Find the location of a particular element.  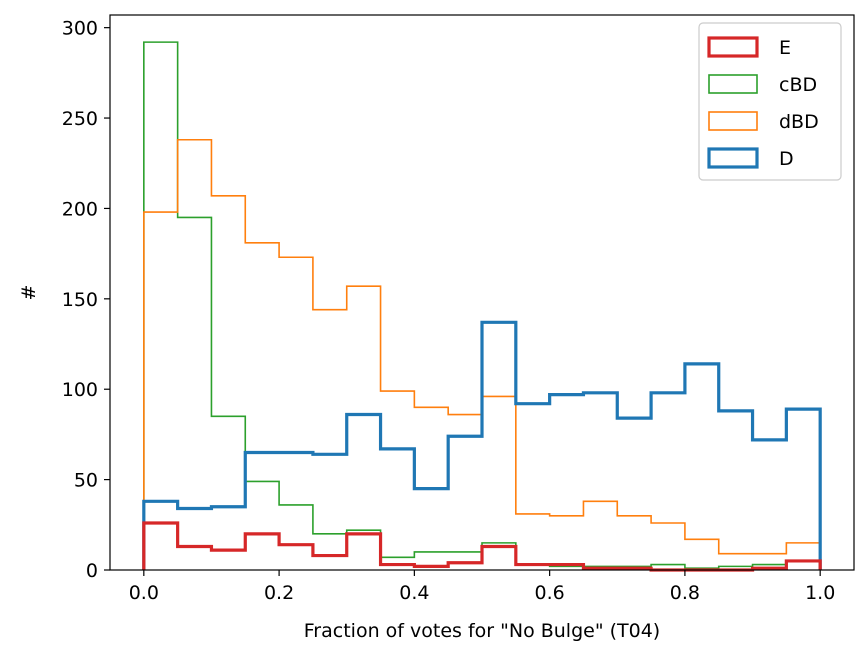

x-axis-ticks: 0.0 0.2 0.4 0.6 0.8 1.0 is located at coordinates (482, 587).